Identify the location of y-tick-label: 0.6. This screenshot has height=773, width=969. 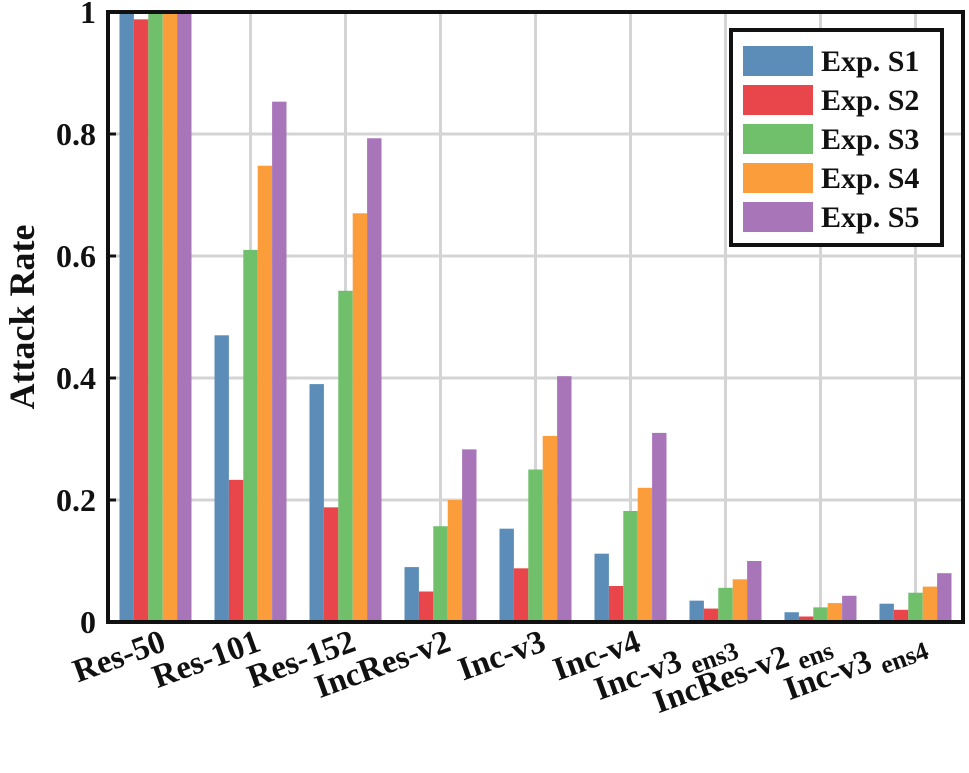
(76, 256).